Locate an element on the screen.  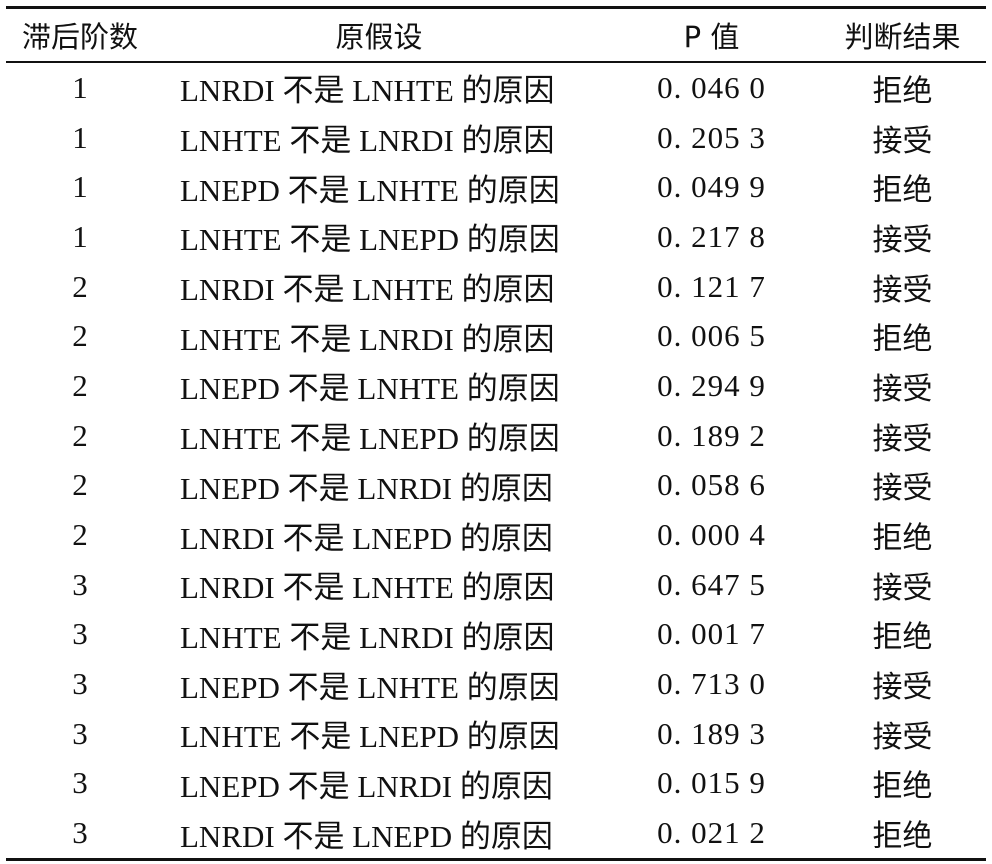
header-result: 判断结果 is located at coordinates (902, 37).